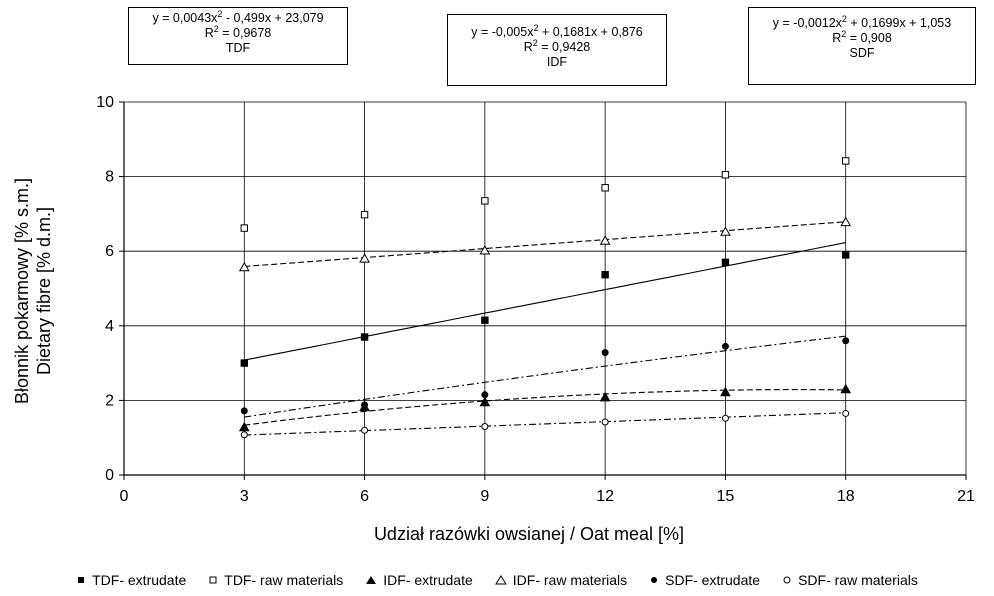 Image resolution: width=994 pixels, height=596 pixels. I want to click on equation-label: TDF, so click(238, 48).